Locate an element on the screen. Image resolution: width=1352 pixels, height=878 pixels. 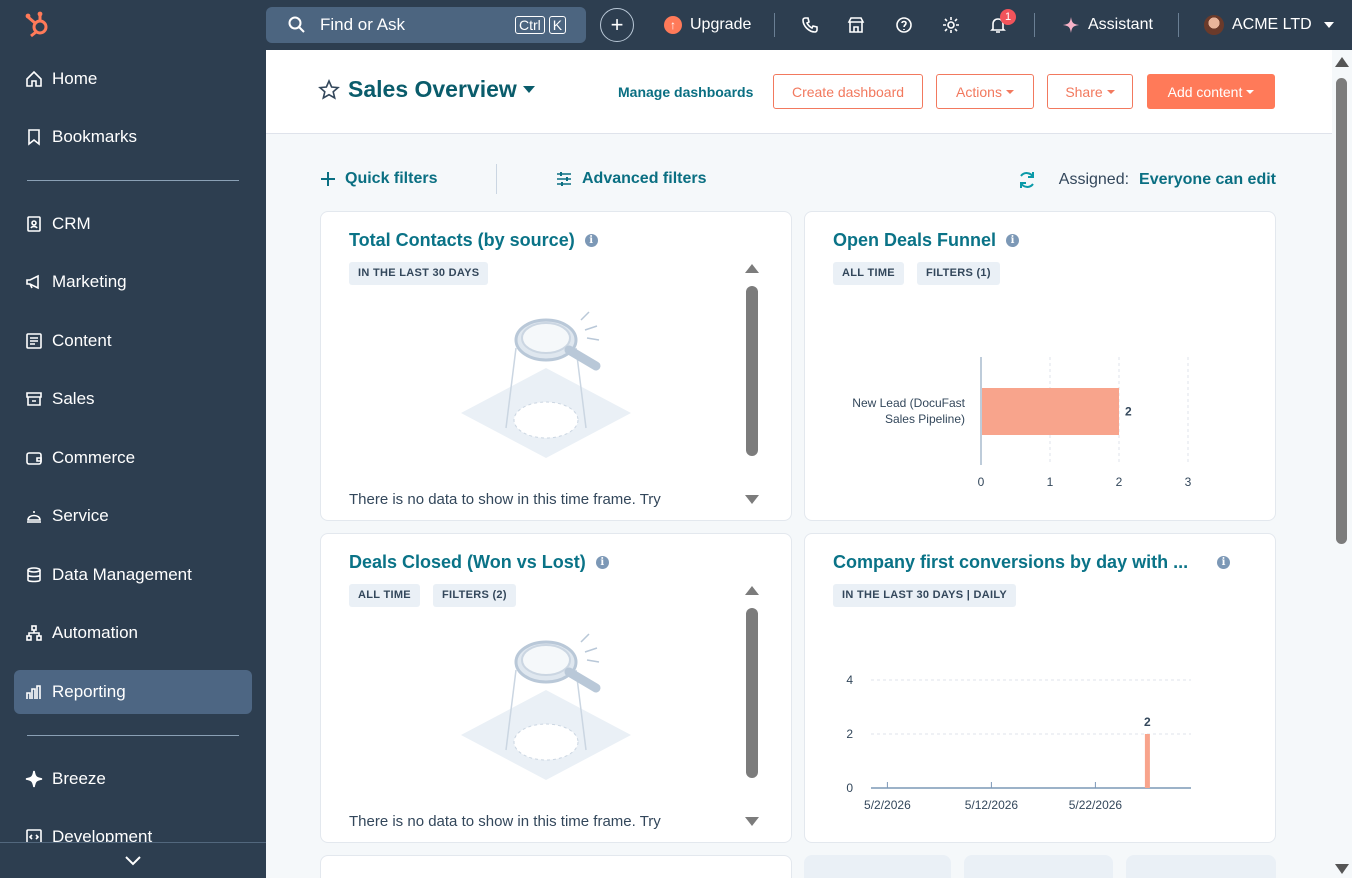
topbar-divider is located at coordinates (1034, 25).